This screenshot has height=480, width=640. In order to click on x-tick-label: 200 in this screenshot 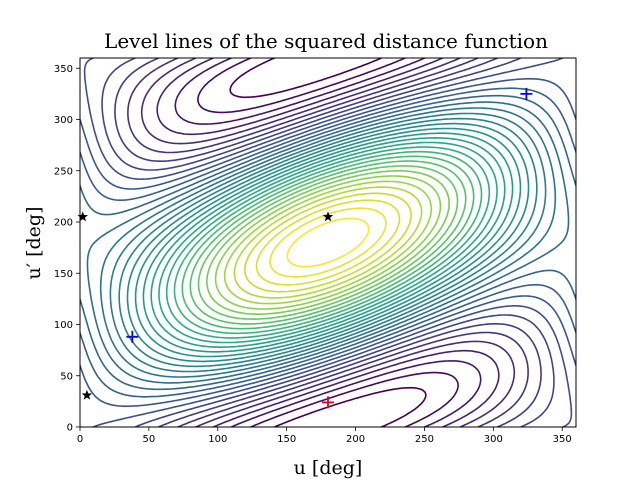, I will do `click(355, 439)`.